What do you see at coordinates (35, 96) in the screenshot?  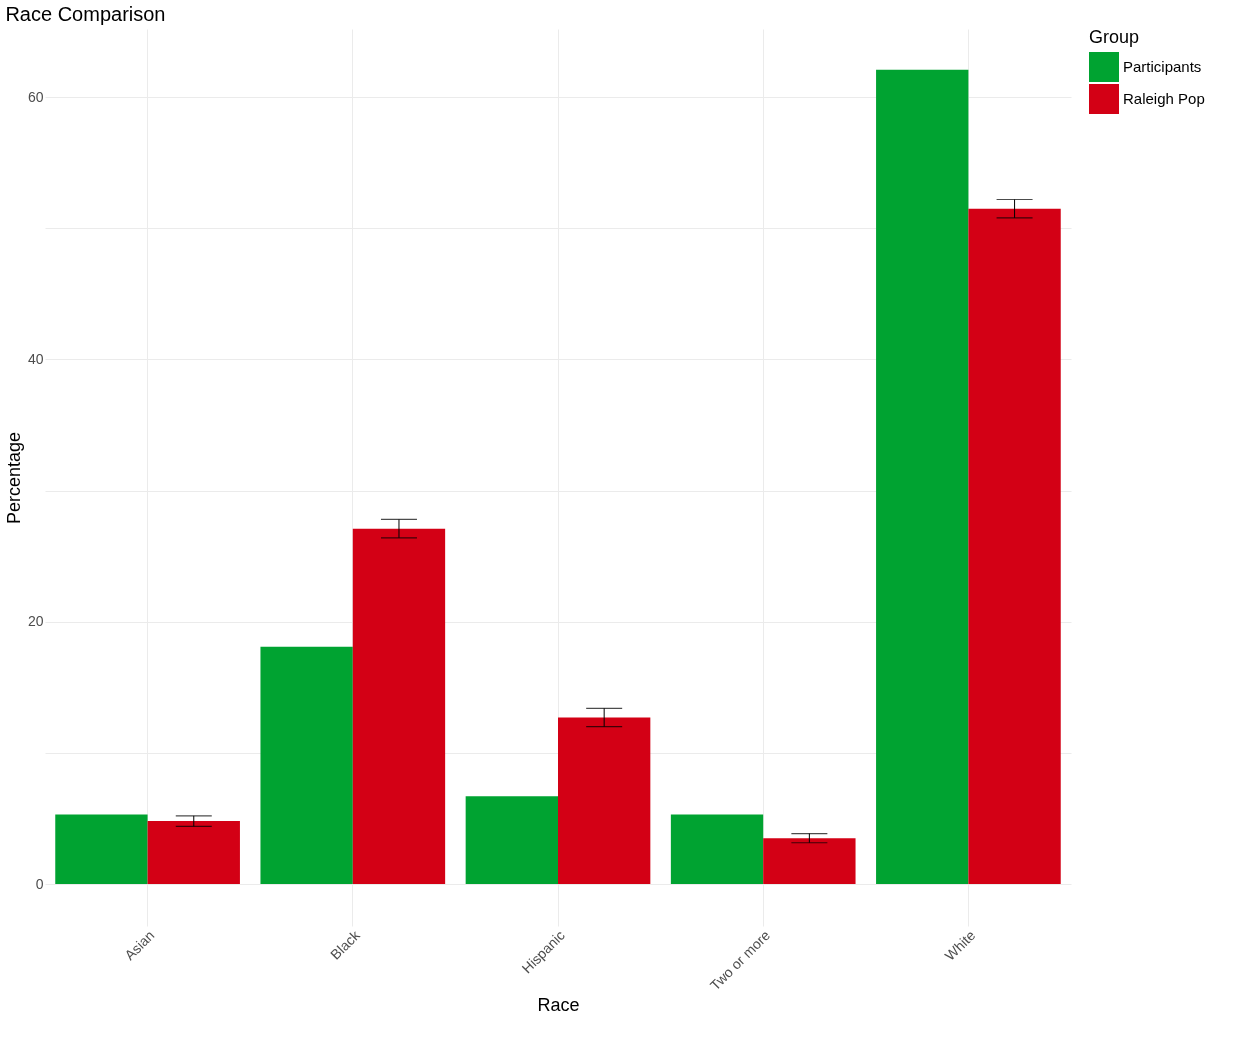 I see `y-tick-label: 60` at bounding box center [35, 96].